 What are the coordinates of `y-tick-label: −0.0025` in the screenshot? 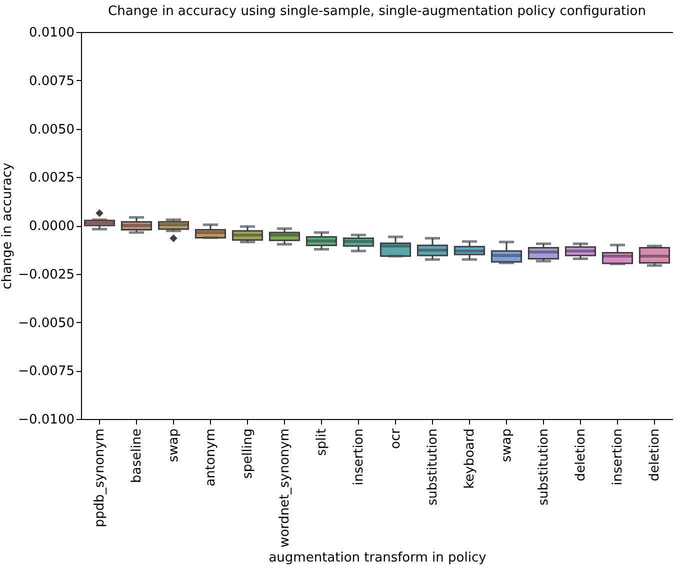 It's located at (46, 274).